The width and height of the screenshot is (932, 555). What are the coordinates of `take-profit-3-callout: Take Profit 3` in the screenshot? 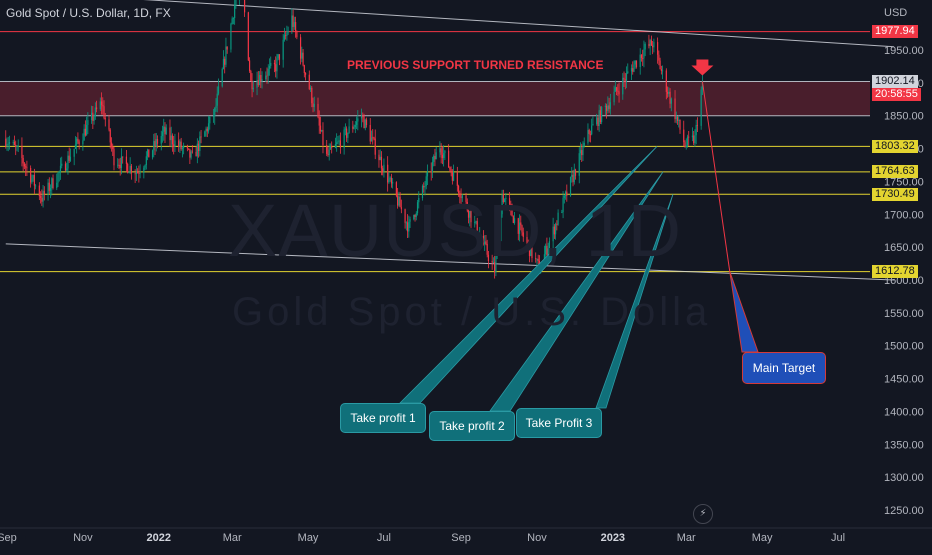 It's located at (559, 423).